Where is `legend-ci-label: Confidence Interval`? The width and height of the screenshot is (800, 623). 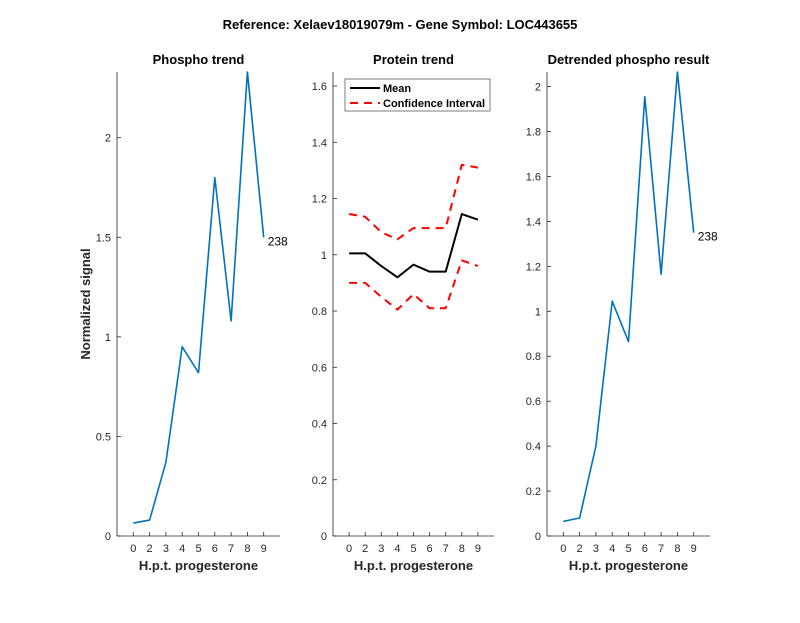 legend-ci-label: Confidence Interval is located at coordinates (434, 104).